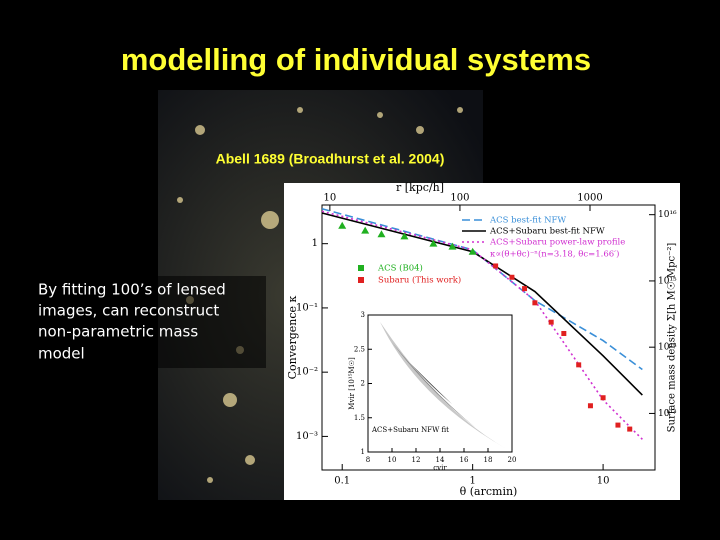  Describe the element at coordinates (459, 198) in the screenshot. I see `x2-tick-label: 100` at that location.